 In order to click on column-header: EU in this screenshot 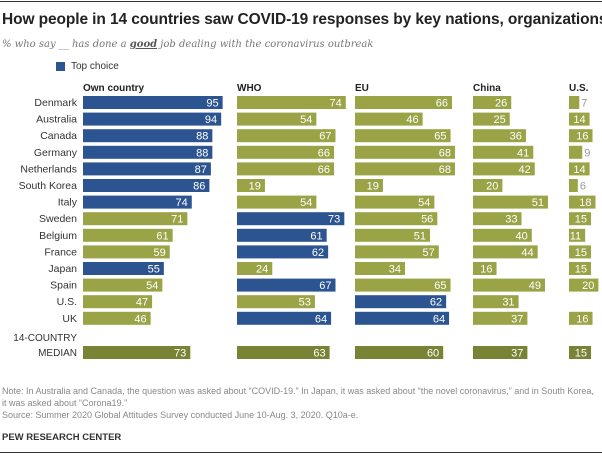, I will do `click(362, 88)`.